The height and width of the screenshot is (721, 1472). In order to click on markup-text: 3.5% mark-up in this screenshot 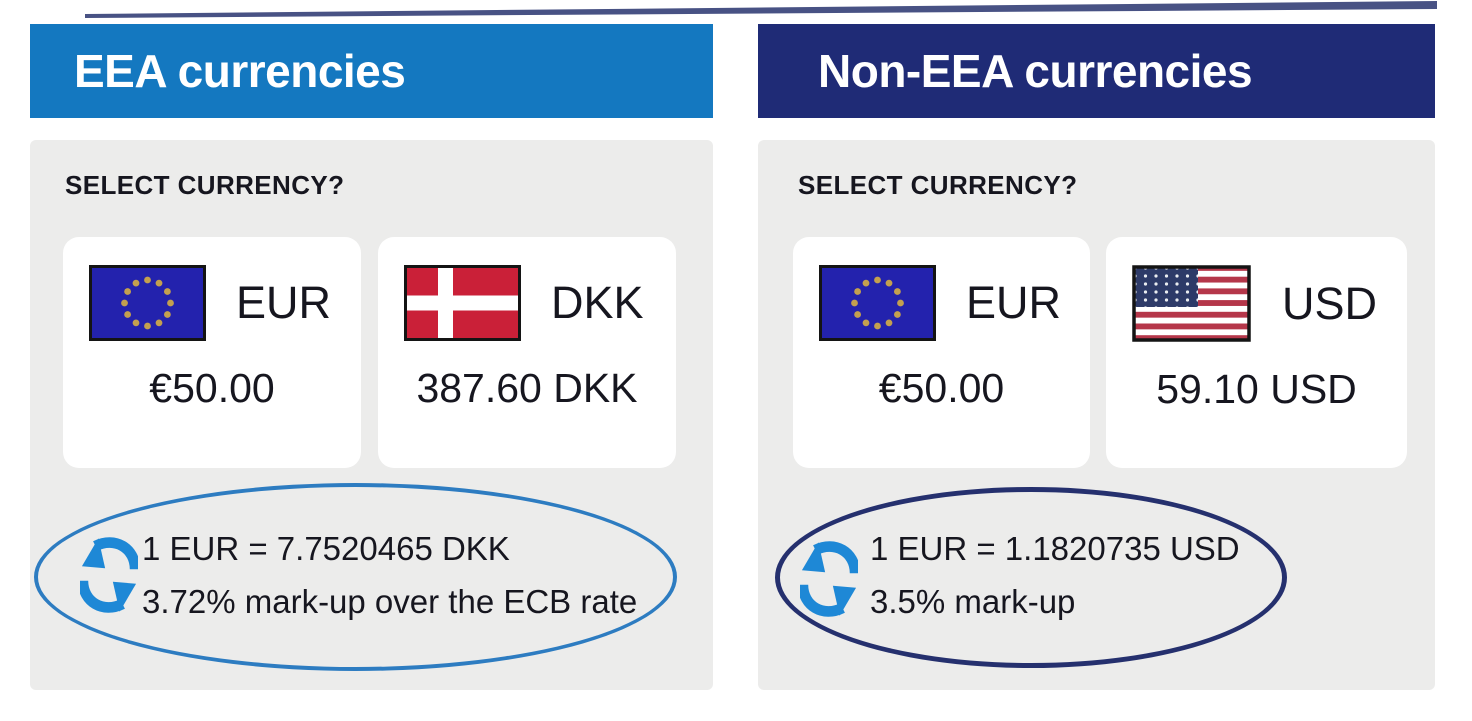, I will do `click(973, 601)`.